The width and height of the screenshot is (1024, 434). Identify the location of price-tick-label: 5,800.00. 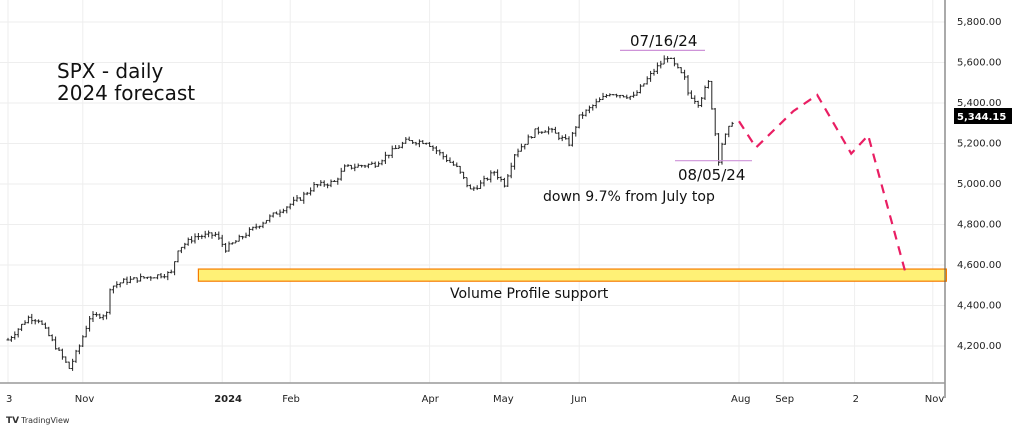
(979, 22).